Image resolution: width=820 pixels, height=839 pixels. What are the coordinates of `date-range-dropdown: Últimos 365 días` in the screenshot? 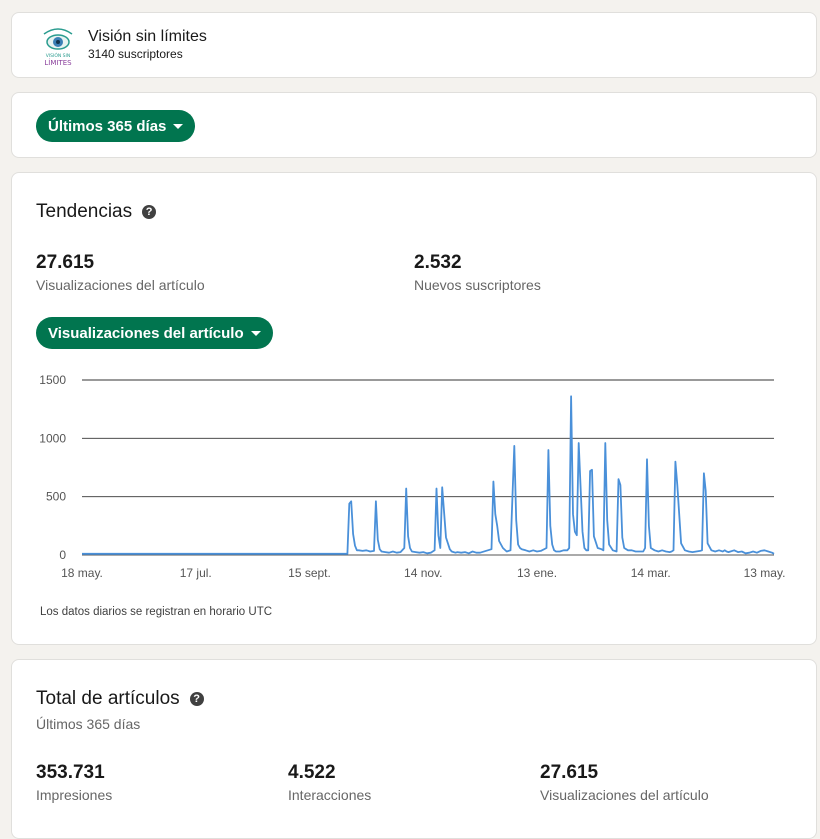 It's located at (116, 126).